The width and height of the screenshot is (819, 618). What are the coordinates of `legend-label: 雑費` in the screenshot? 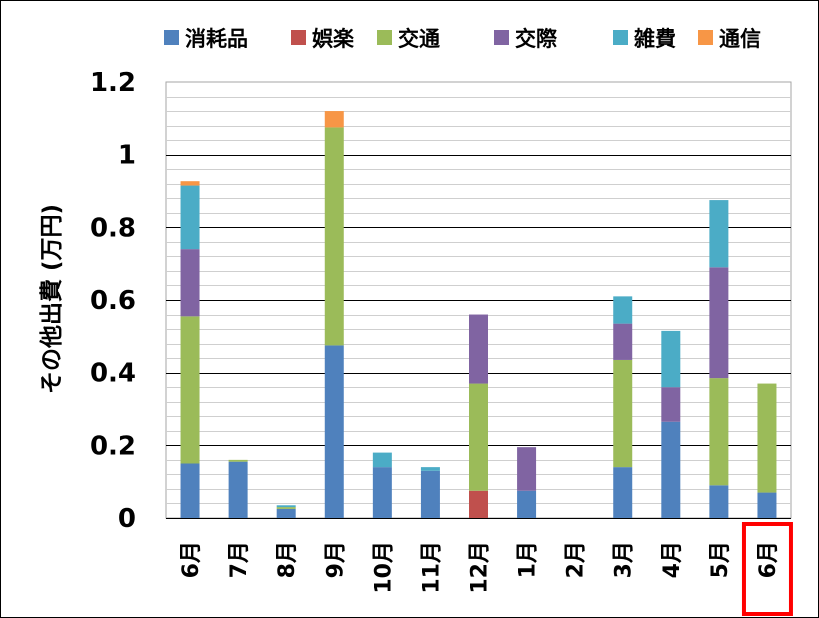 It's located at (654, 39).